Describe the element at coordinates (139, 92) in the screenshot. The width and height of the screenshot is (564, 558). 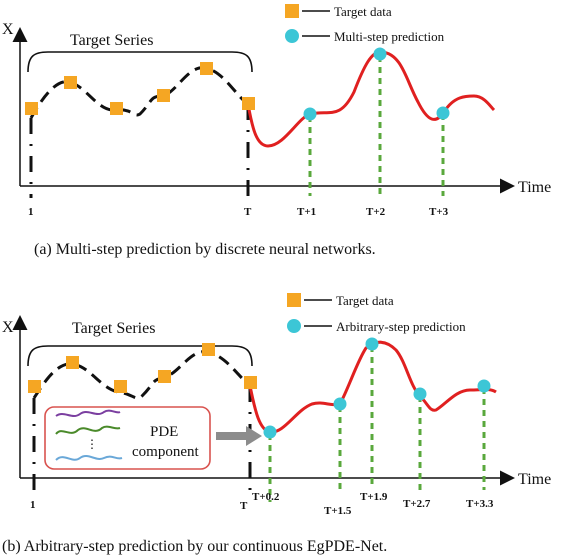
I see `panel-a-target-curve` at that location.